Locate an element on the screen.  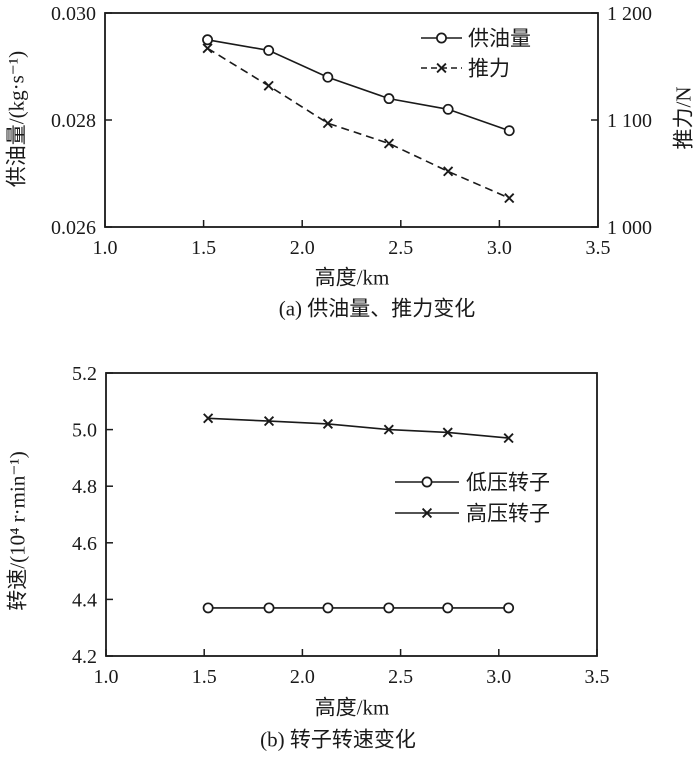
chart-b-xlabel: 高度/km is located at coordinates (352, 707).